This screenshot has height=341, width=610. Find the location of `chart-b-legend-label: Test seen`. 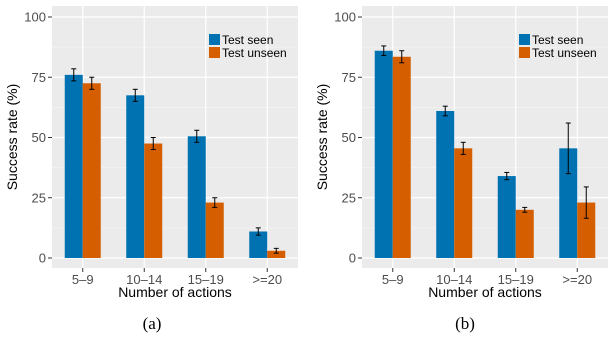

chart-b-legend-label: Test seen is located at coordinates (557, 40).